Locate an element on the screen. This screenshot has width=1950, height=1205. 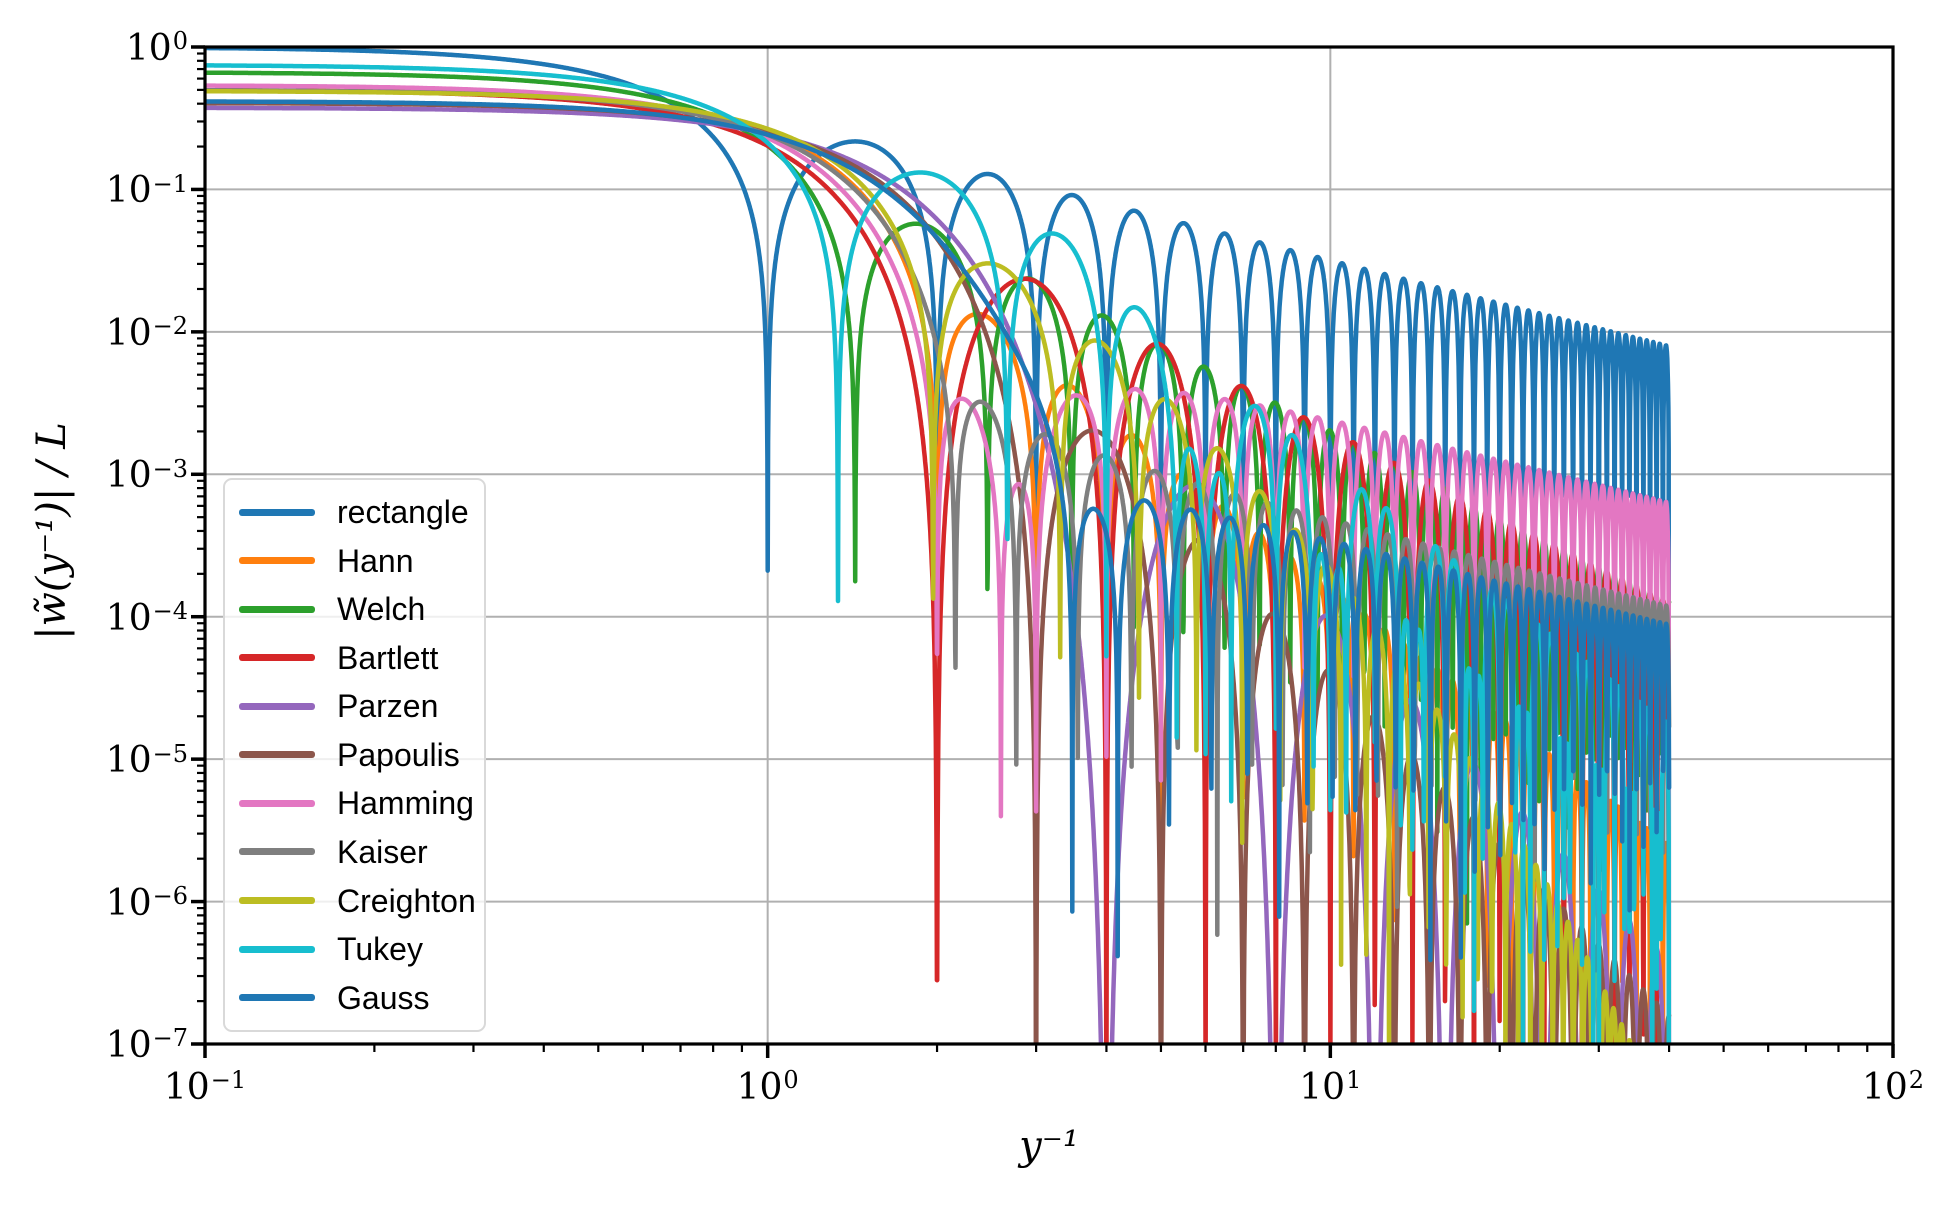
legend-item-tukey: Tukey is located at coordinates (354, 949).